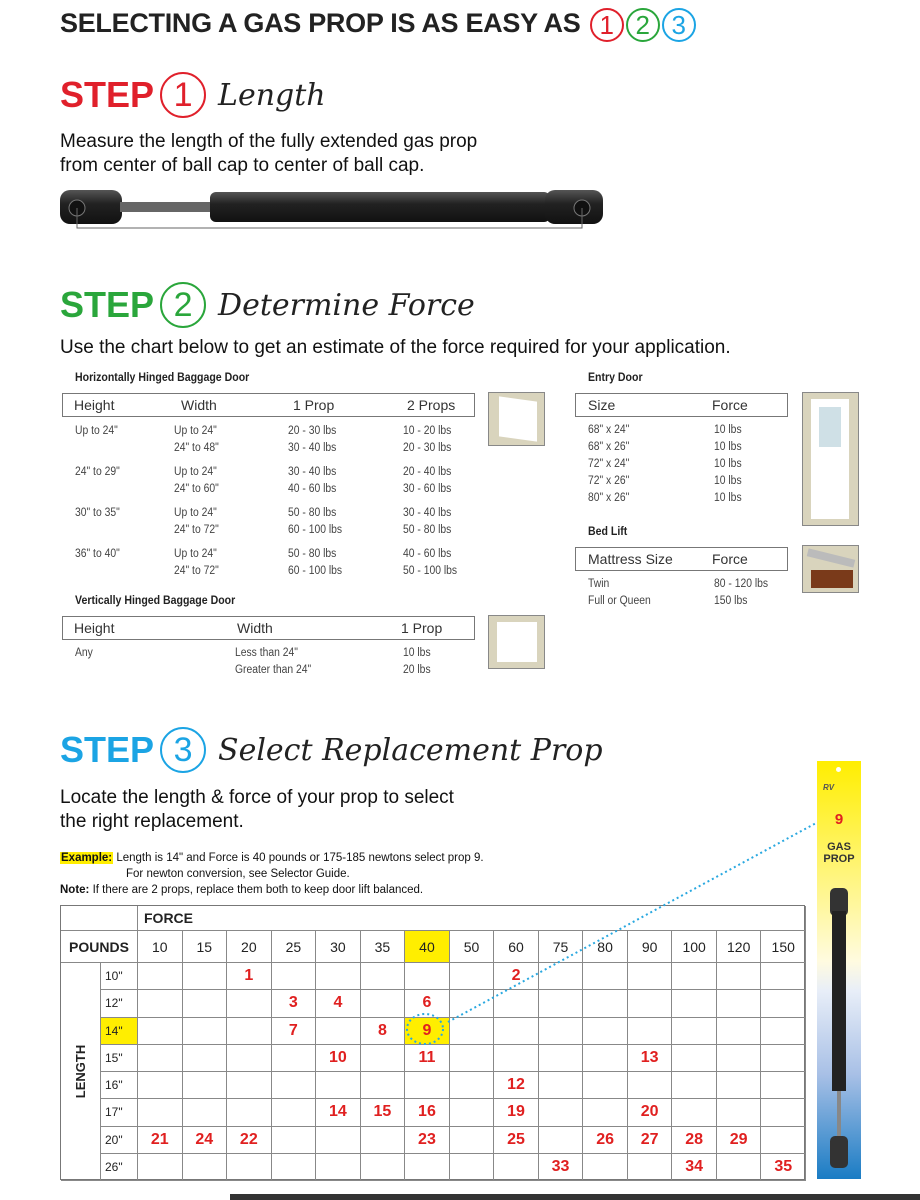 The width and height of the screenshot is (920, 1200). What do you see at coordinates (152, 821) in the screenshot?
I see `text-line: the right replacement.` at bounding box center [152, 821].